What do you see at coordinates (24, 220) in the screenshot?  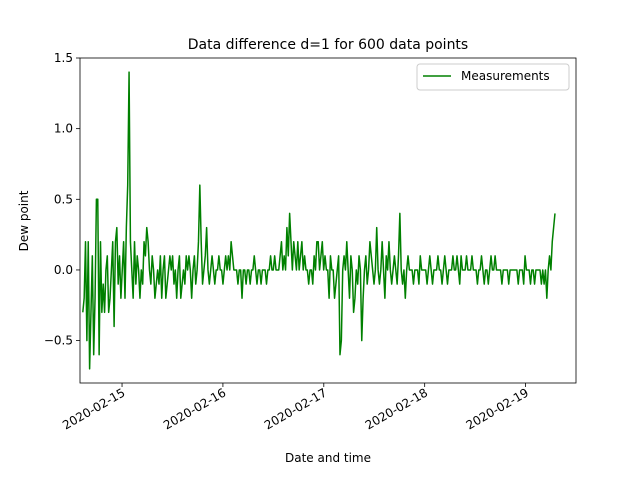 I see `y-axis-label: Dew point` at bounding box center [24, 220].